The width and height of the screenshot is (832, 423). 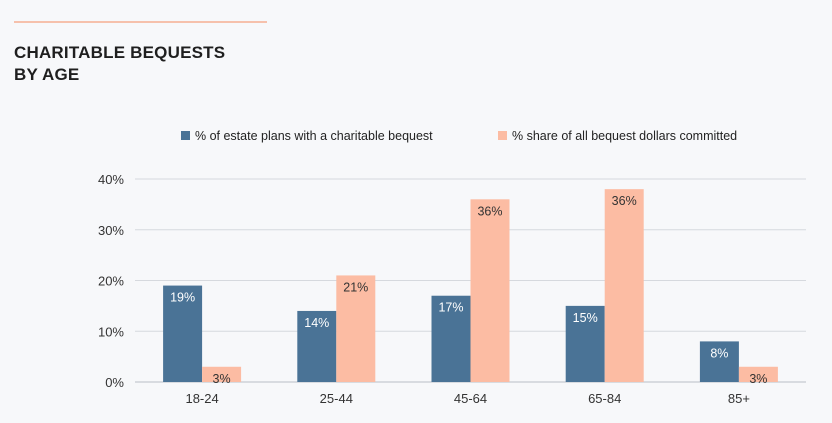 What do you see at coordinates (719, 361) in the screenshot?
I see `bar-85+-series-1` at bounding box center [719, 361].